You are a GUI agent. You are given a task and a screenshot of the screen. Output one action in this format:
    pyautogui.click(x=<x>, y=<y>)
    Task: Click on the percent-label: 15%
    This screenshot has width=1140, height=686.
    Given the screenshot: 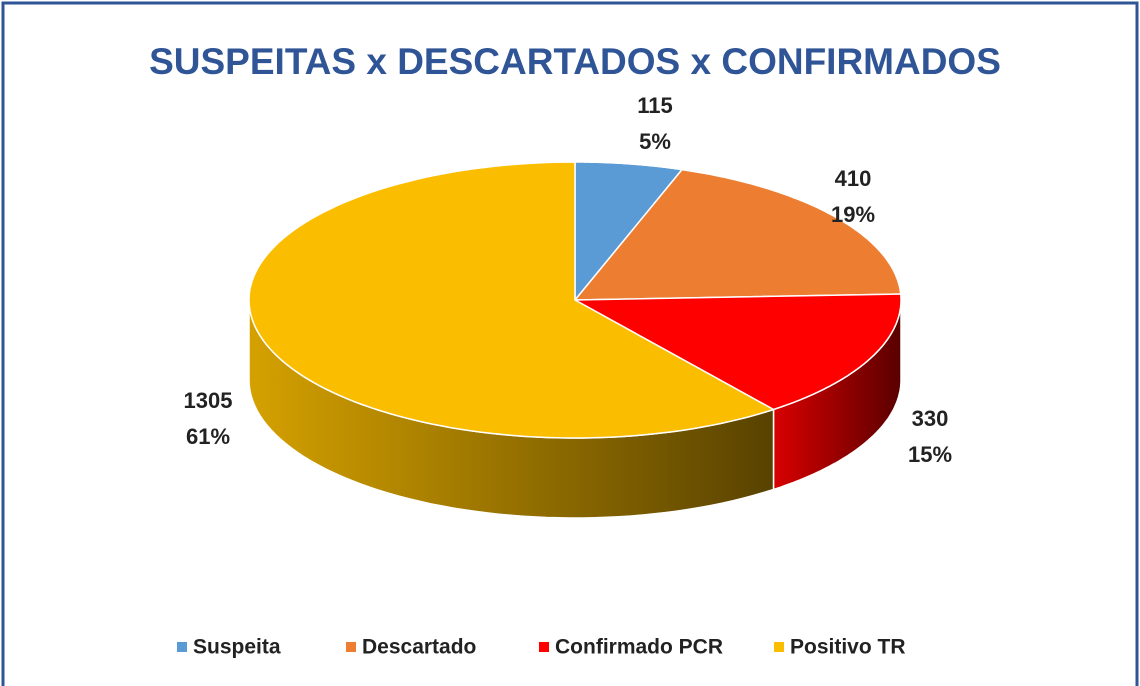 What is the action you would take?
    pyautogui.click(x=930, y=454)
    